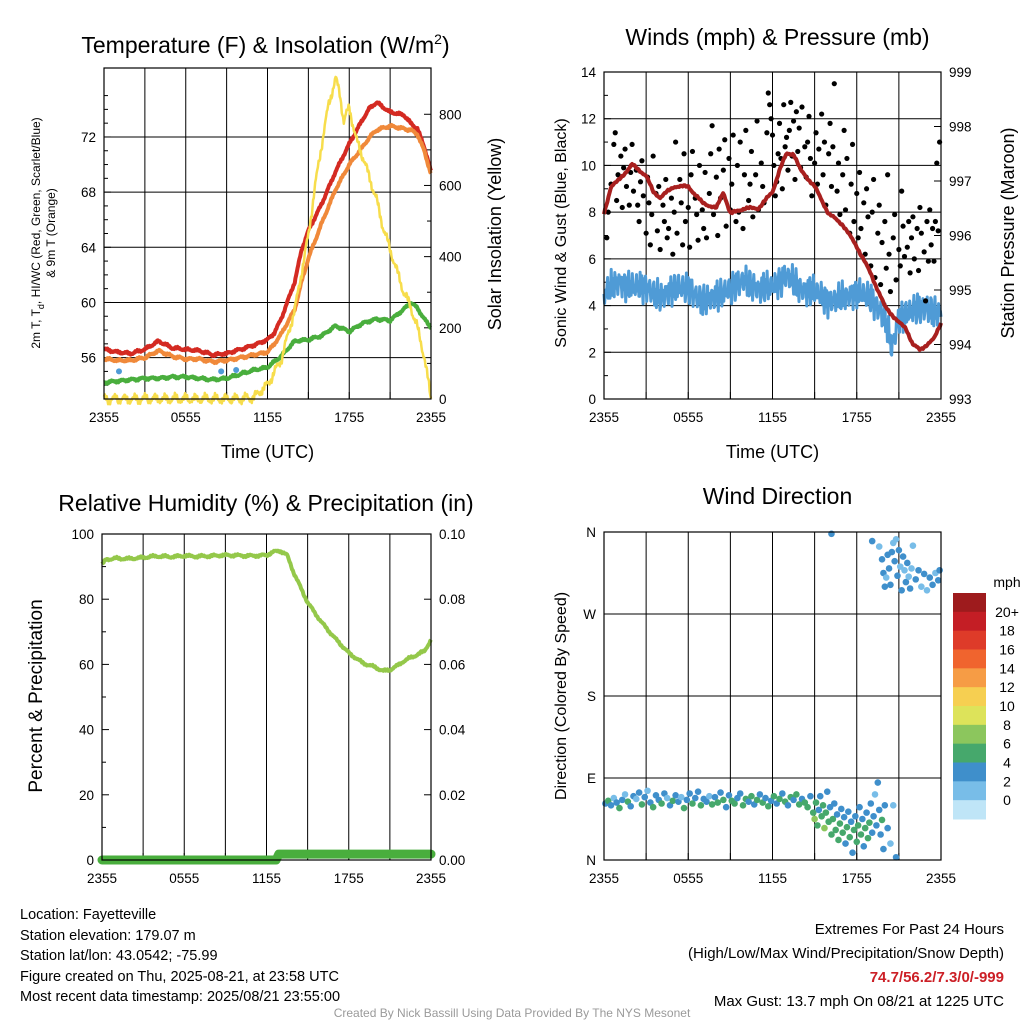  Describe the element at coordinates (969, 810) in the screenshot. I see `colorbar-segment` at that location.